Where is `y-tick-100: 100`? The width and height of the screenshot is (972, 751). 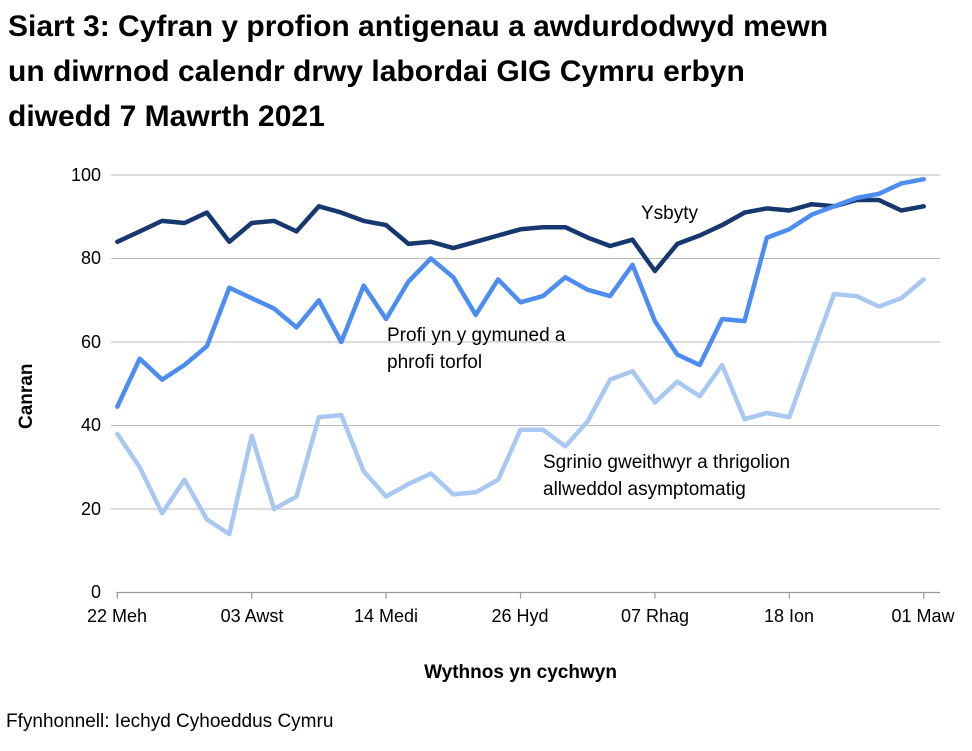
y-tick-100: 100 is located at coordinates (85, 175).